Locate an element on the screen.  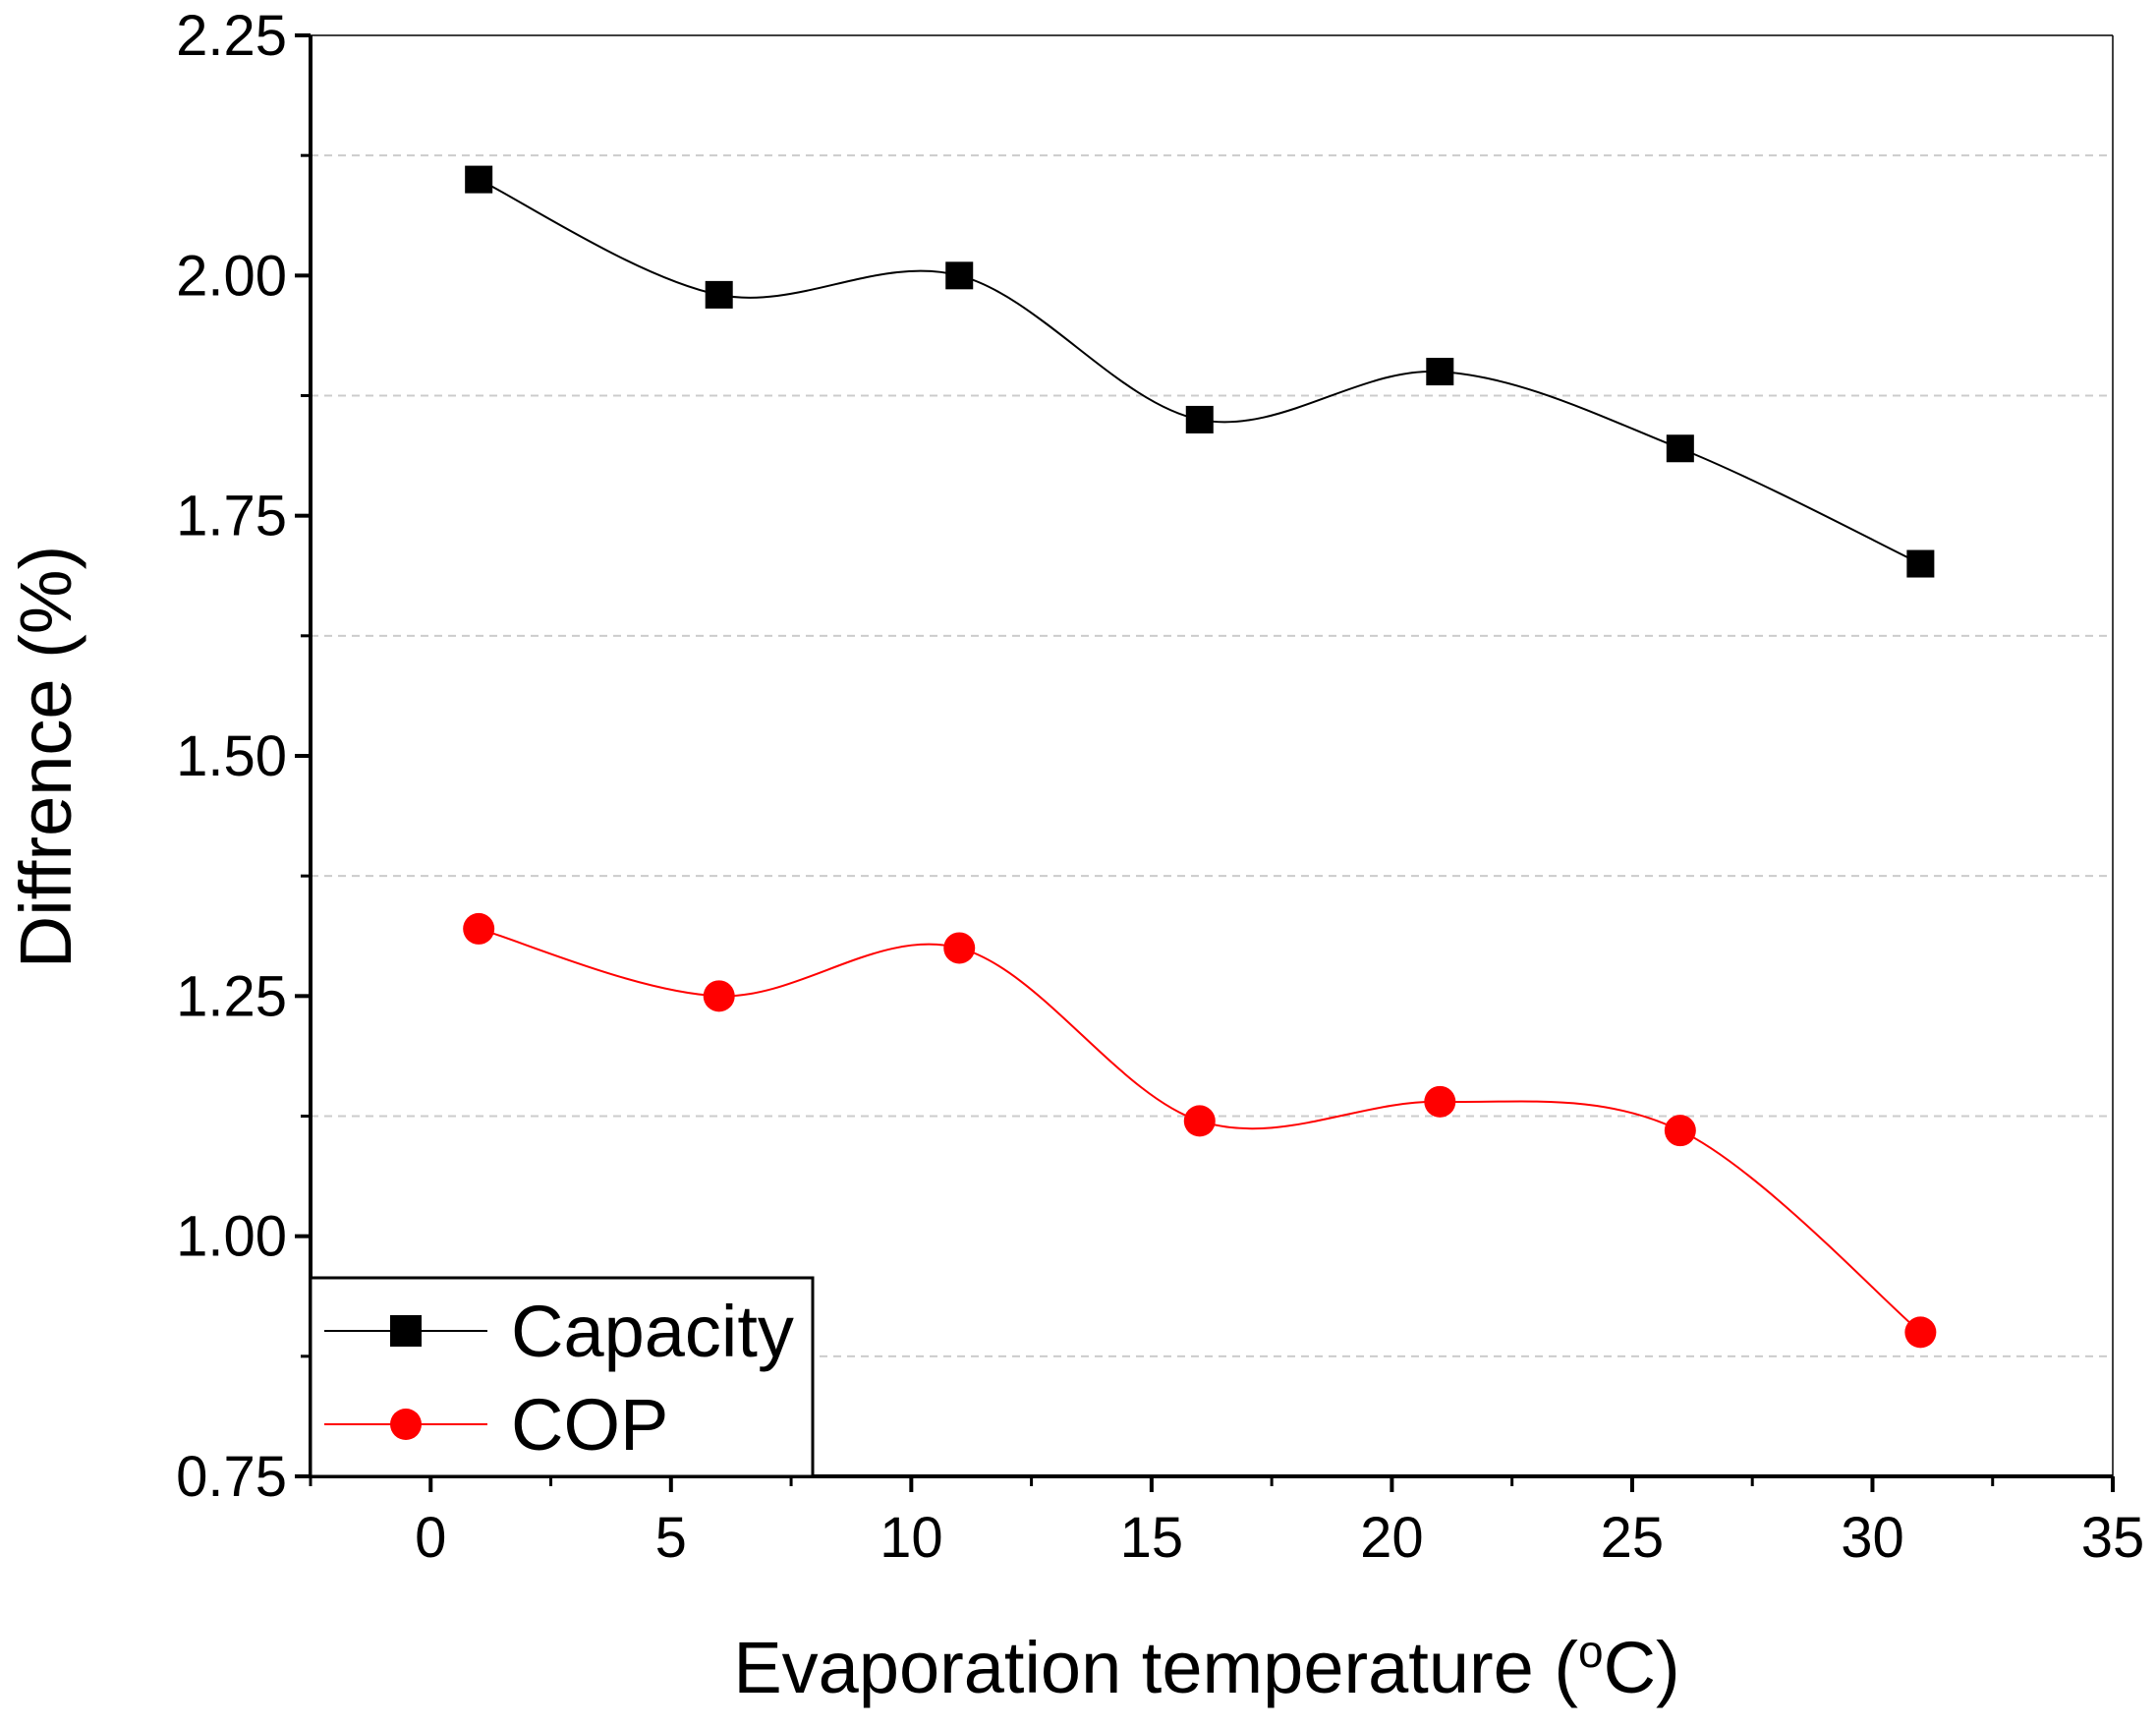
y-tick-label-0: 0.75 is located at coordinates (231, 1477).